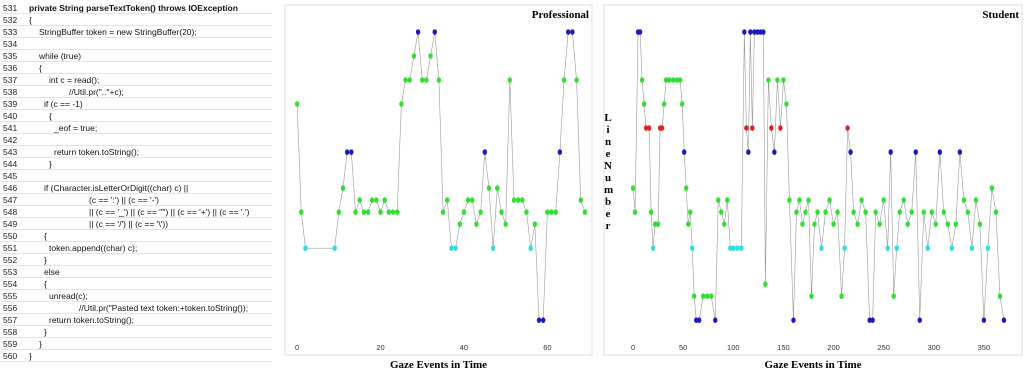 This screenshot has height=372, width=1024. What do you see at coordinates (10, 8) in the screenshot?
I see `line-number: 531` at bounding box center [10, 8].